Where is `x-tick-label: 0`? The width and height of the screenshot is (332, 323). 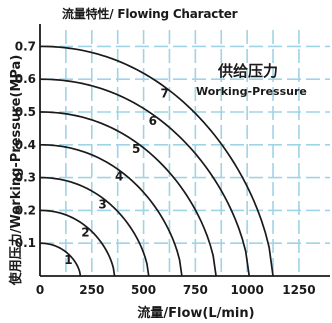 x-tick-label: 0 is located at coordinates (40, 290).